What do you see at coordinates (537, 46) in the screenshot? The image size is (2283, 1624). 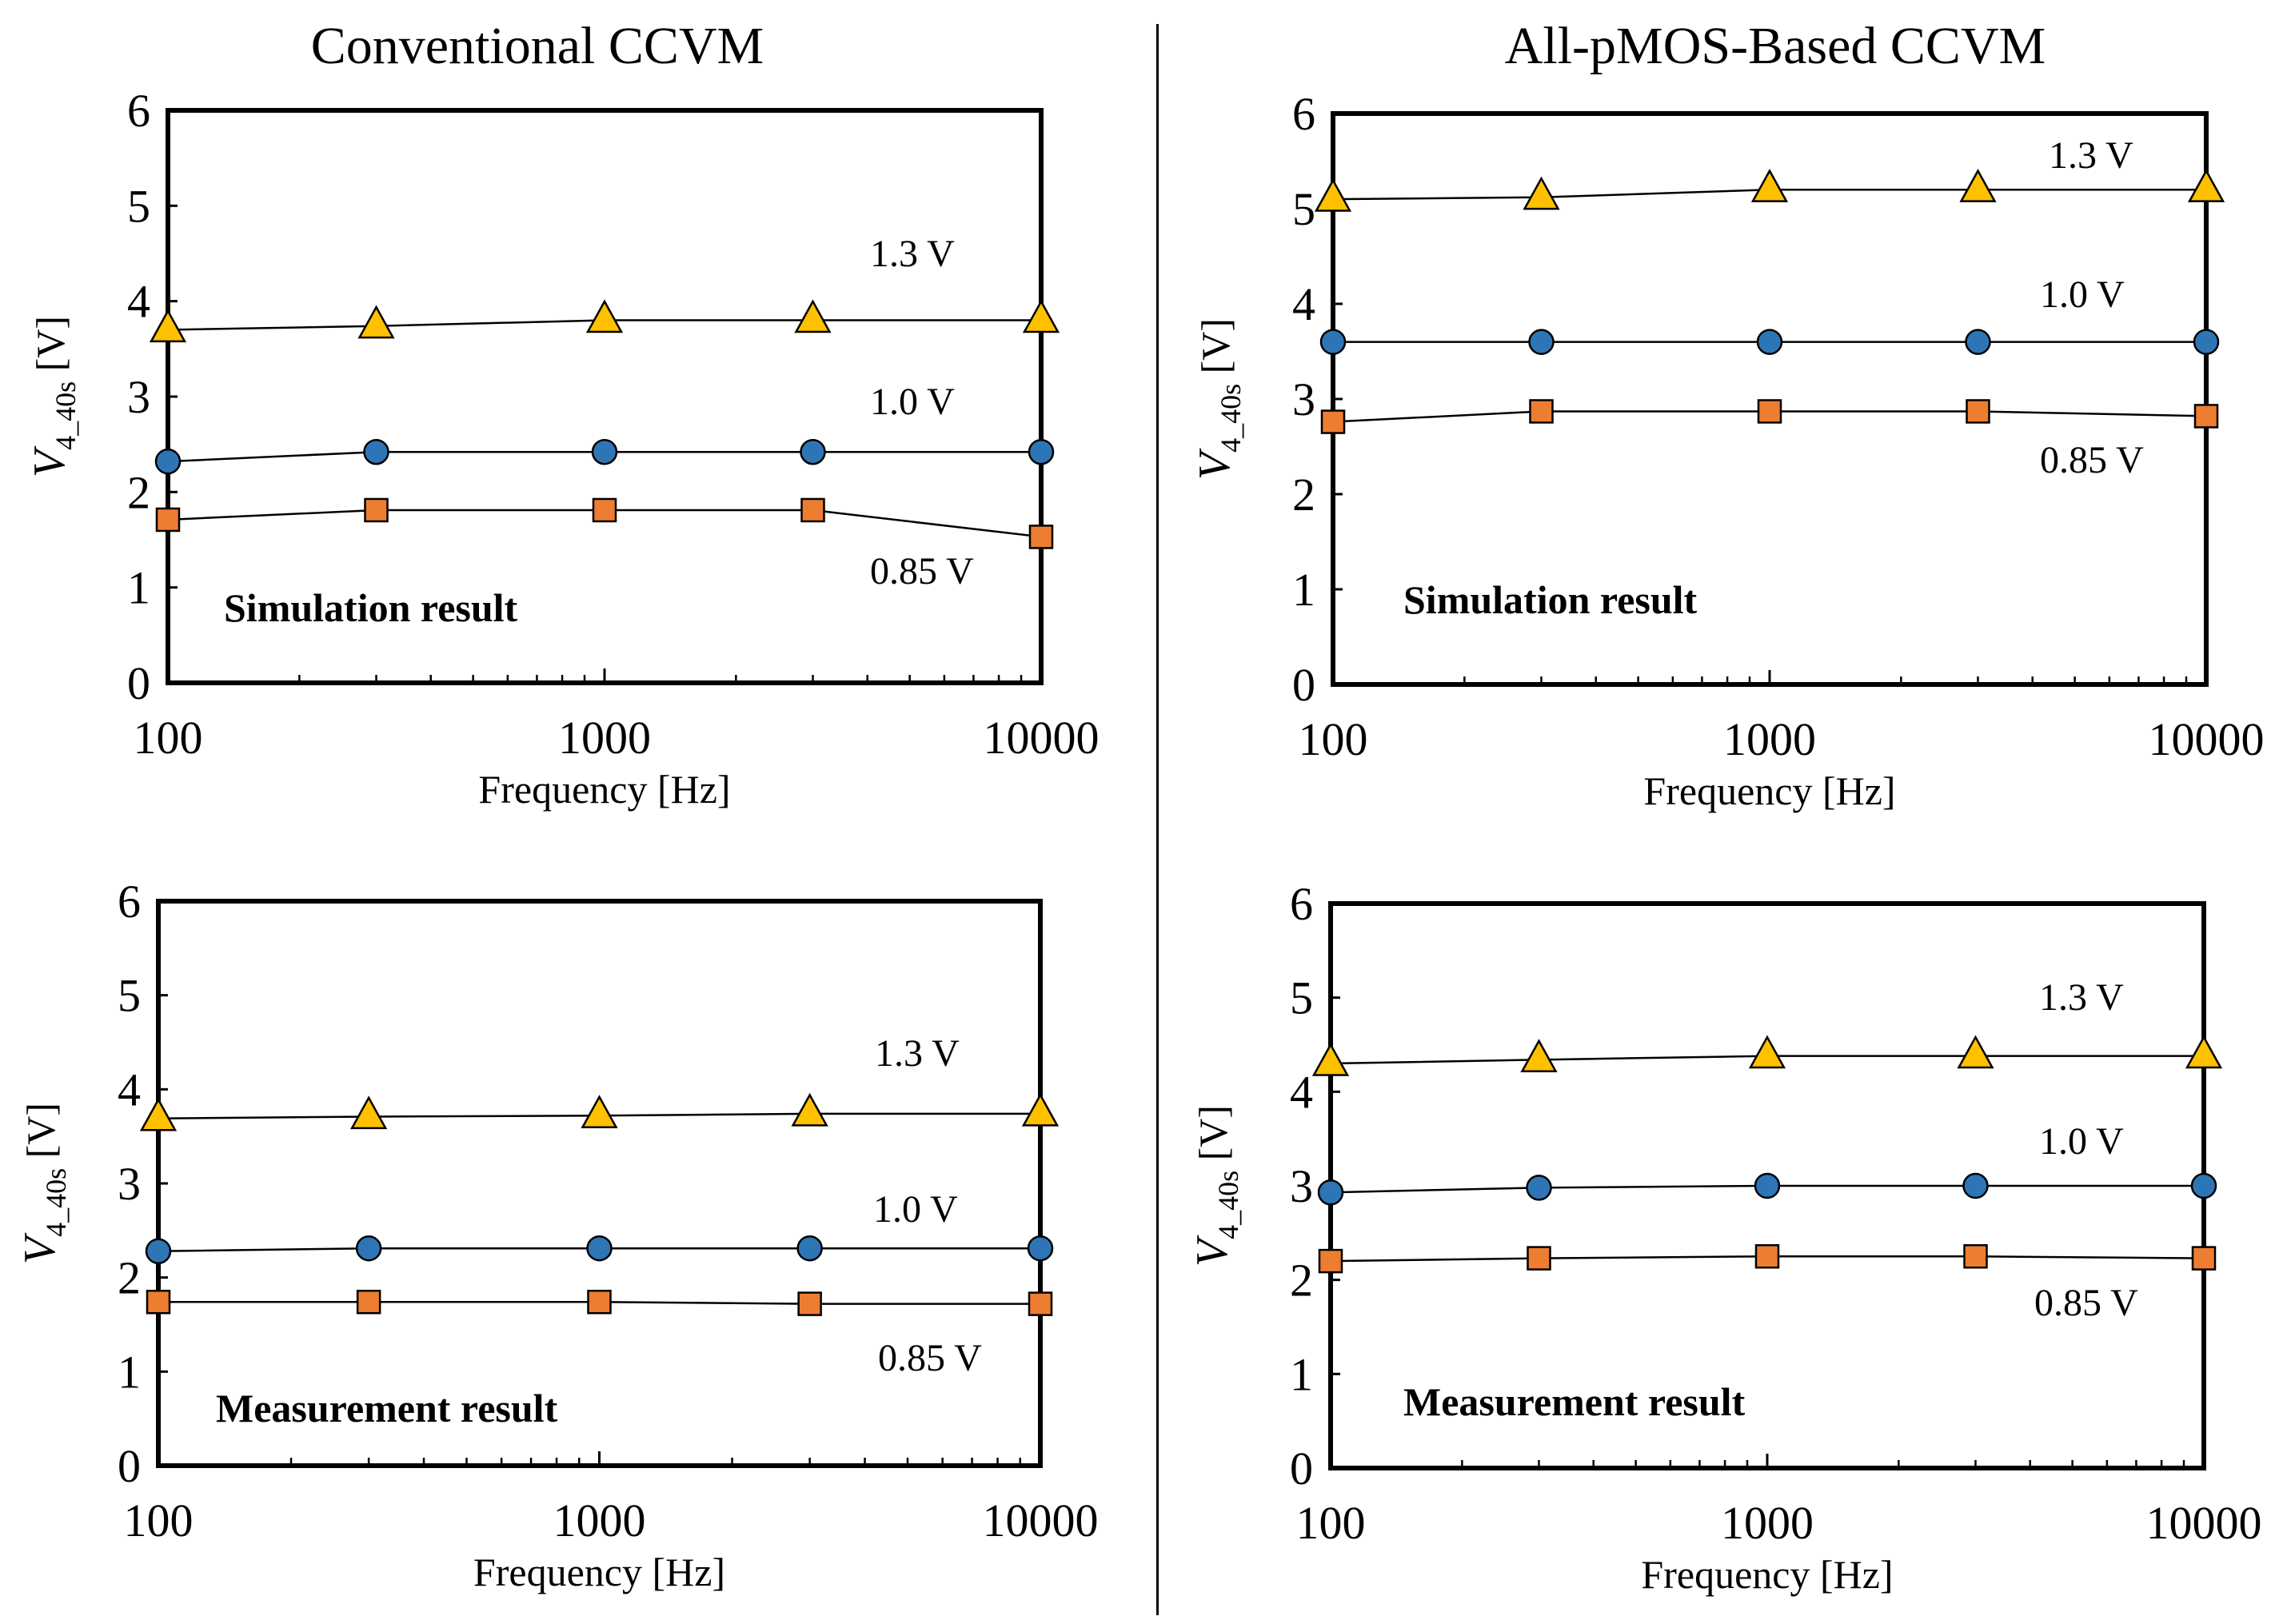 I see `column-title-conventional: Conventional CCVM` at bounding box center [537, 46].